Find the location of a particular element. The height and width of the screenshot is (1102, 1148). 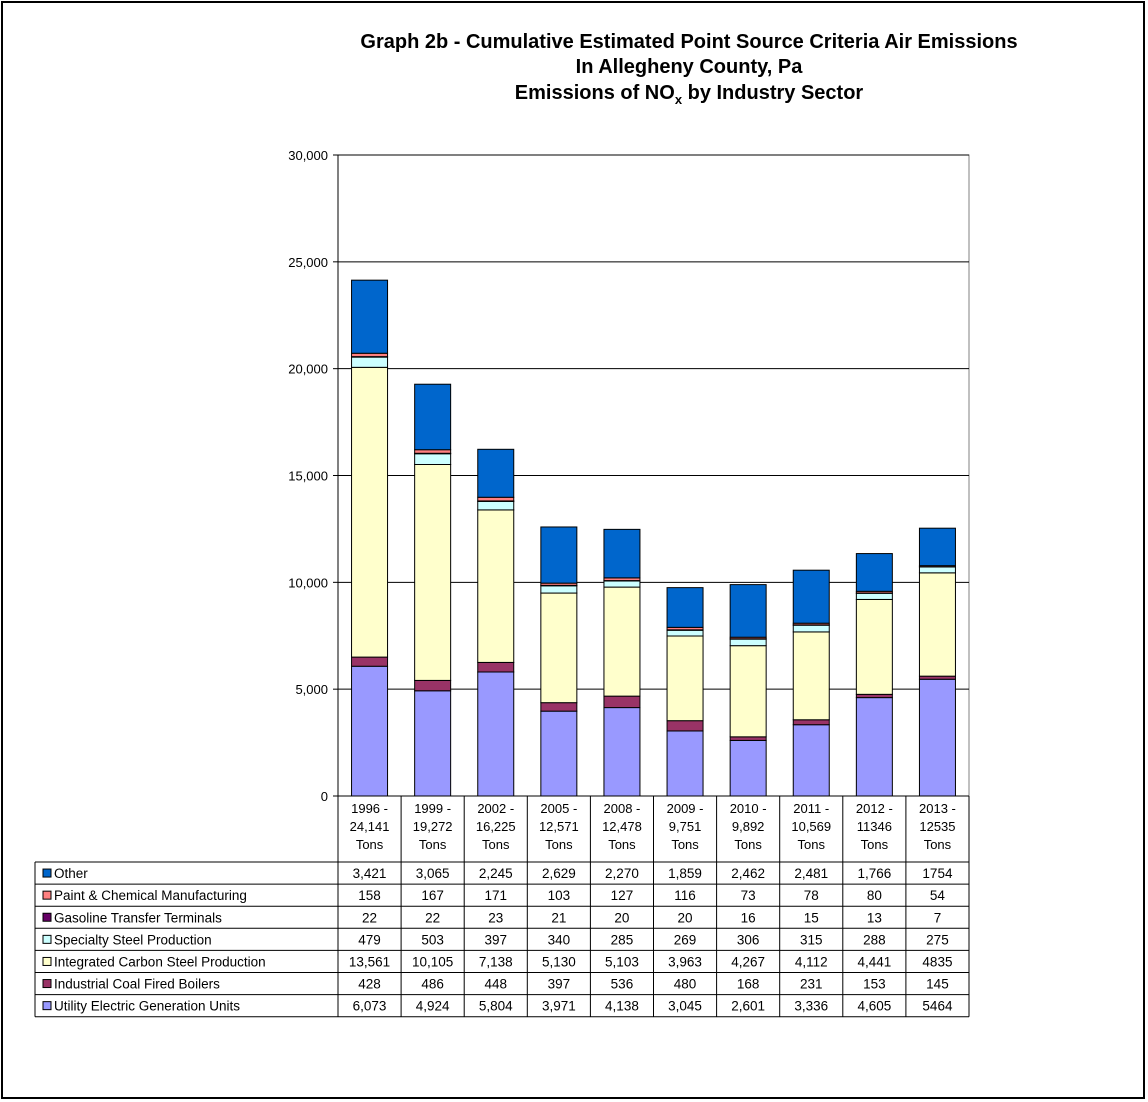

x-tick-label: 12535 is located at coordinates (937, 826).